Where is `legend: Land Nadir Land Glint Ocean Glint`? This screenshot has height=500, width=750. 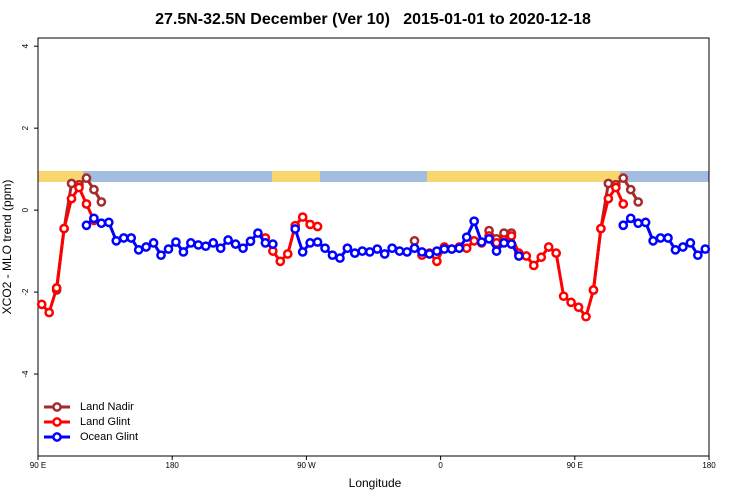
legend: Land Nadir Land Glint Ocean Glint is located at coordinates (91, 422).